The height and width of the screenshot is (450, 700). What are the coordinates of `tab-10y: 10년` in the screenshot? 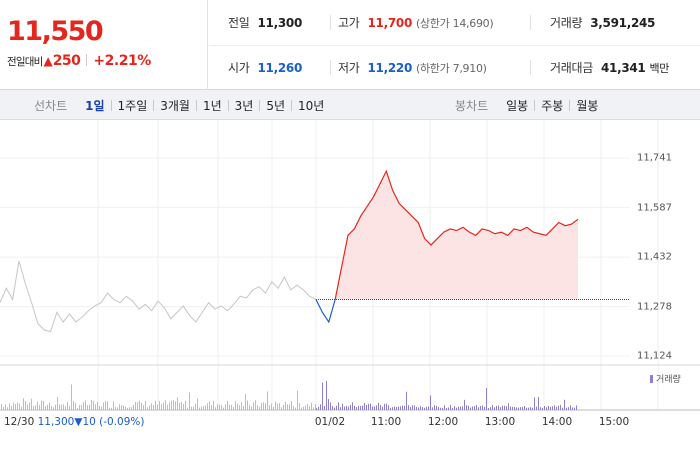 It's located at (311, 105).